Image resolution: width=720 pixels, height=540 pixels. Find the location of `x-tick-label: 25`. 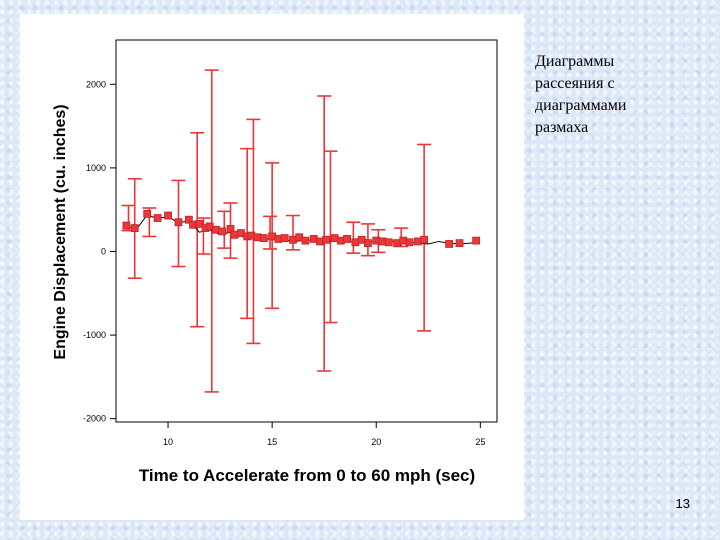

x-tick-label: 25 is located at coordinates (480, 442).